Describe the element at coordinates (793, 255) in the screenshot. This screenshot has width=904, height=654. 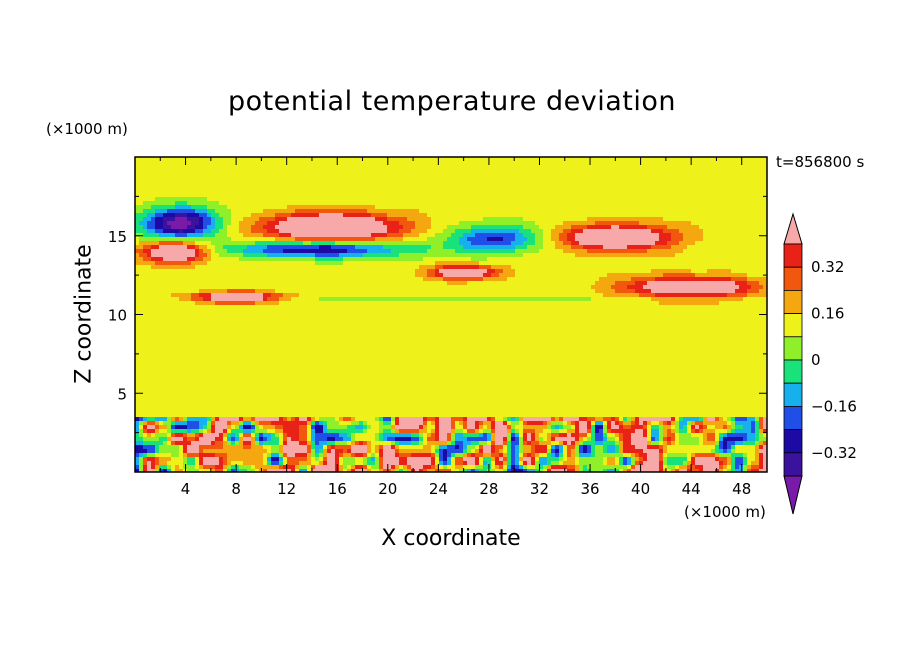
I see `colorbar-swatch` at that location.